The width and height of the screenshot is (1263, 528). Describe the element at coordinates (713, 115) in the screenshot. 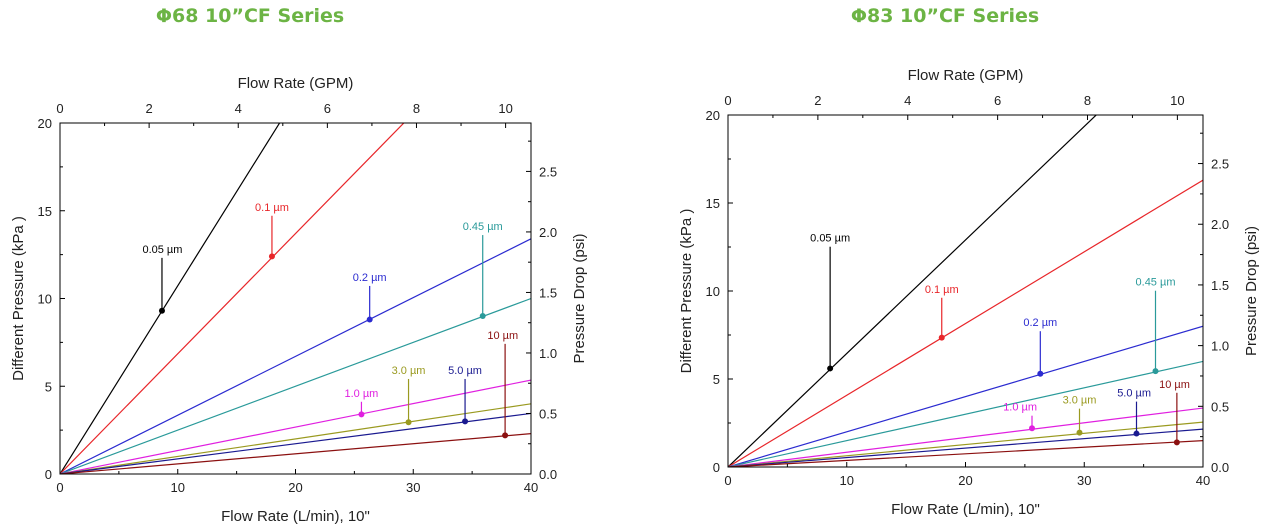

I see `y-tick-label: 20` at that location.